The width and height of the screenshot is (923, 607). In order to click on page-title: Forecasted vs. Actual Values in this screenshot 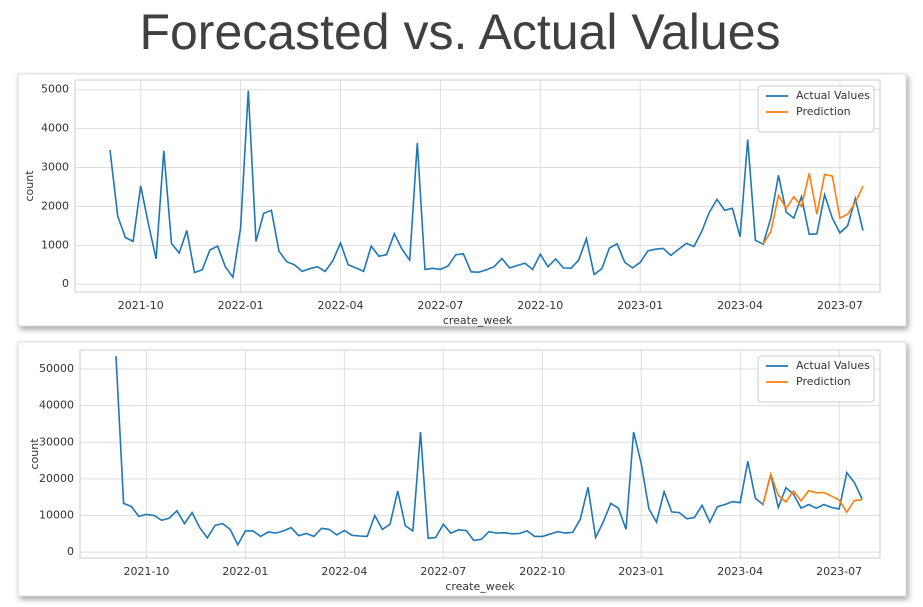, I will do `click(459, 32)`.